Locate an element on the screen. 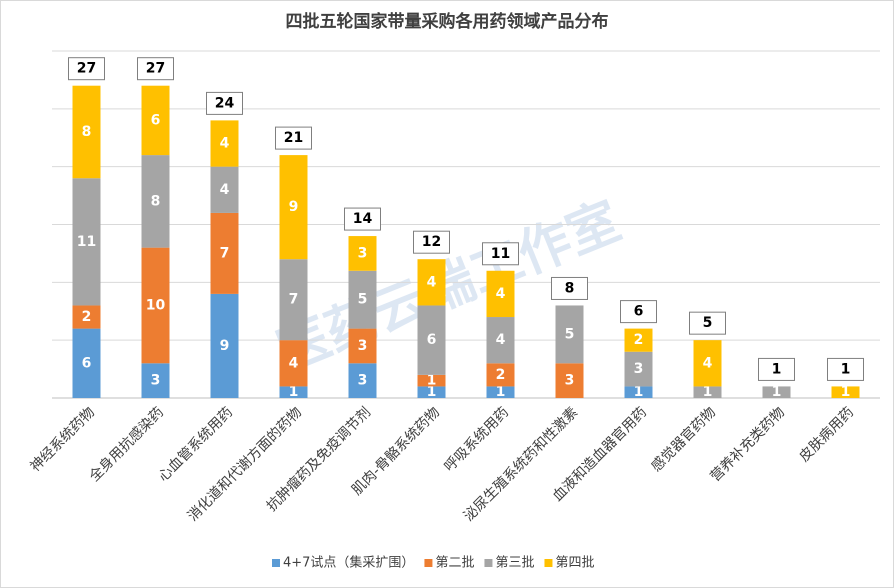 Image resolution: width=894 pixels, height=588 pixels. total-label: 14 is located at coordinates (363, 219).